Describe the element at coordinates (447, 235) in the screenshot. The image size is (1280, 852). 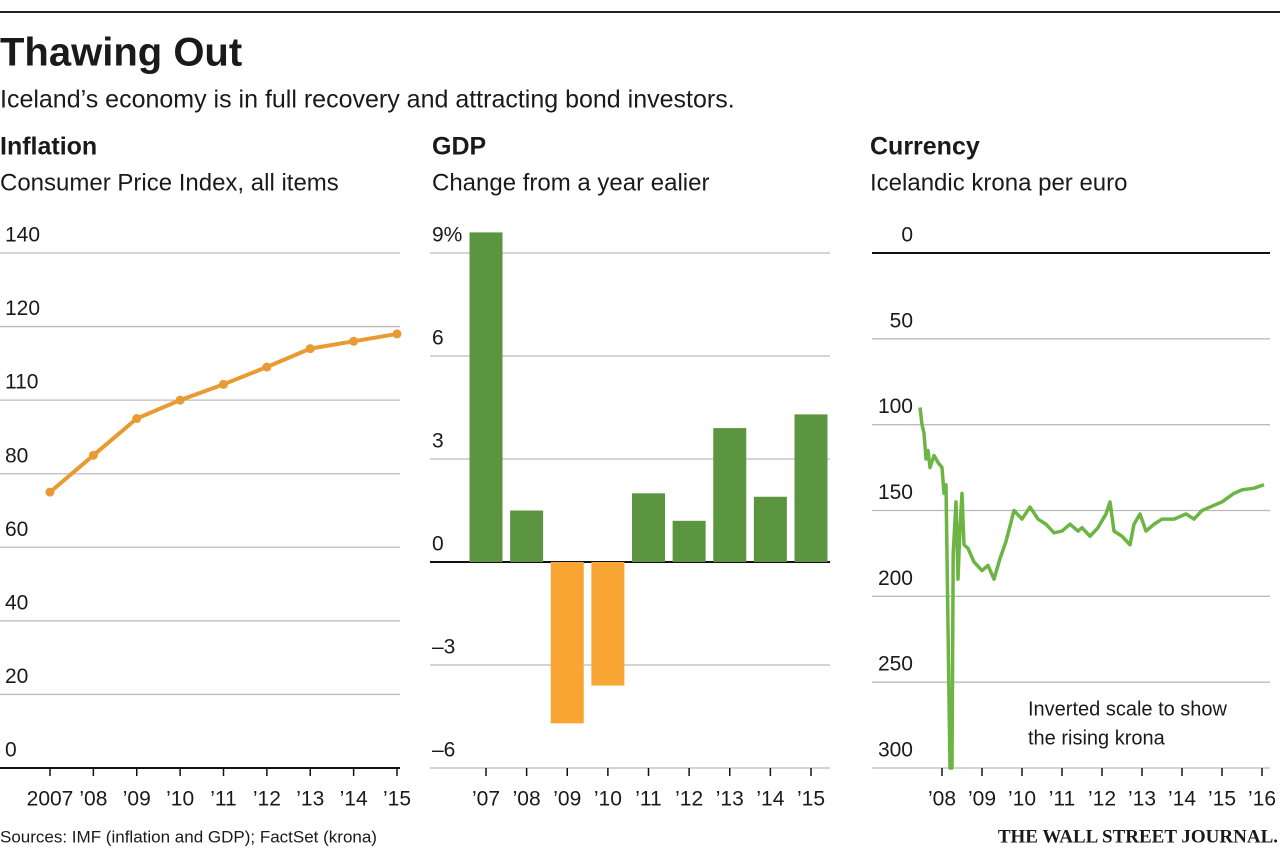
I see `y-tick-label: 9%` at that location.